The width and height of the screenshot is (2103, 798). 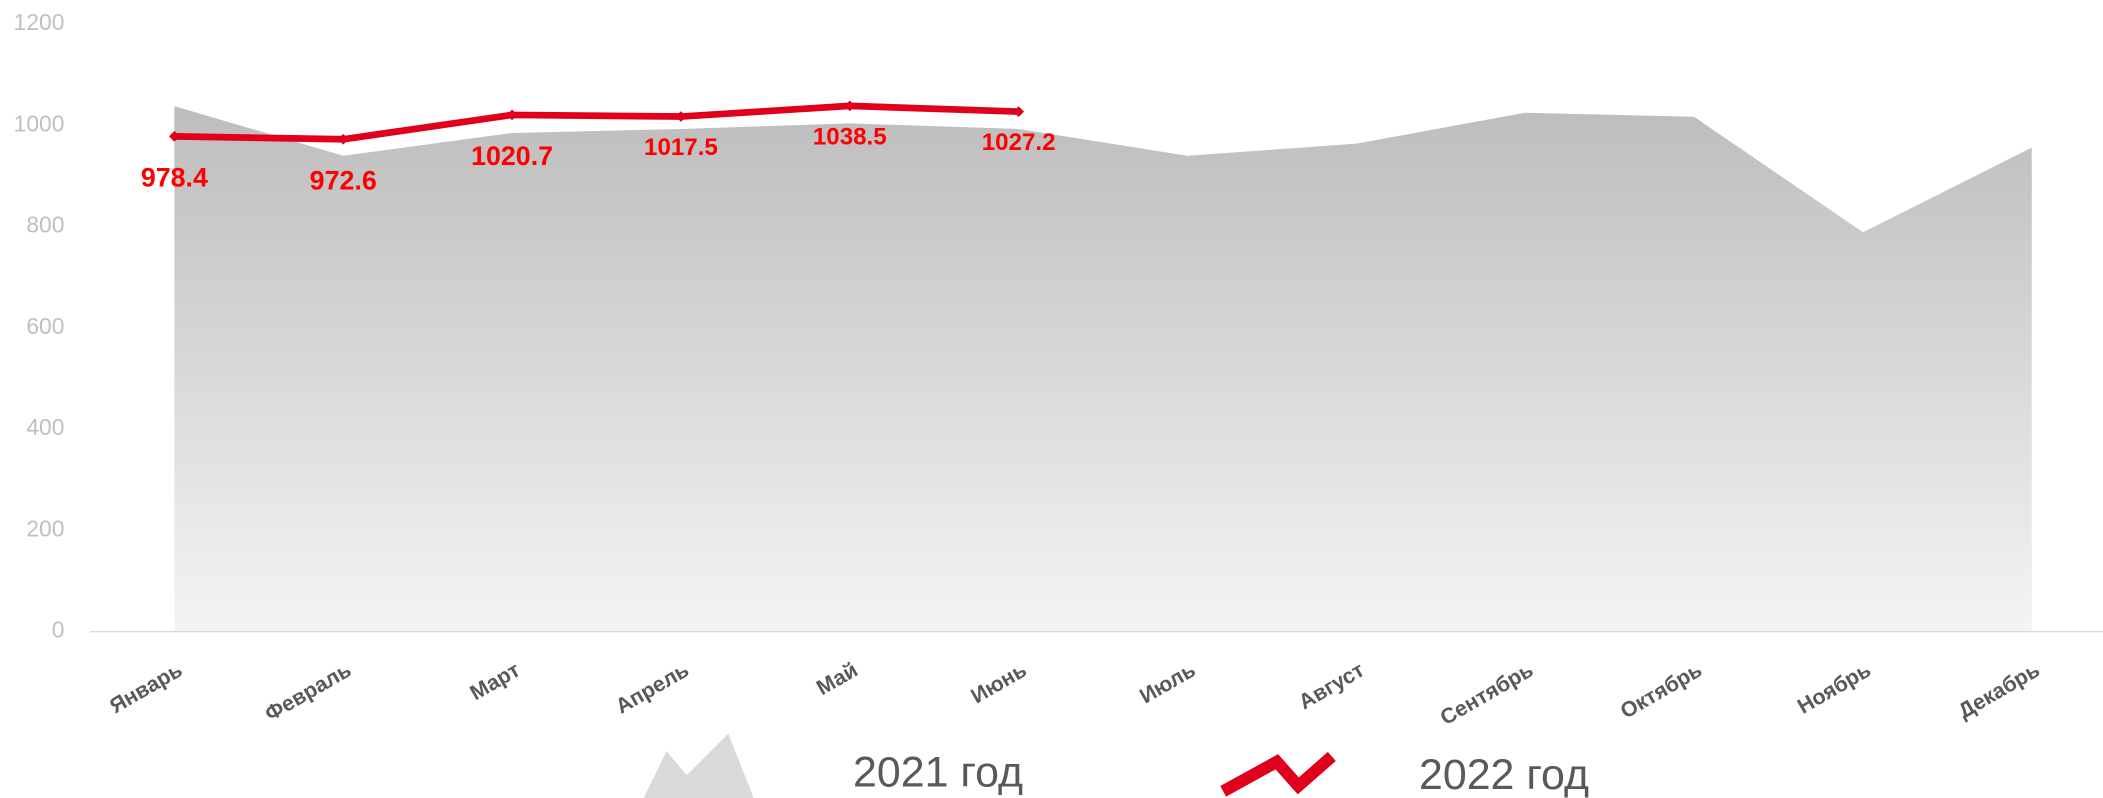 I want to click on data-label: 1038.5, so click(x=850, y=136).